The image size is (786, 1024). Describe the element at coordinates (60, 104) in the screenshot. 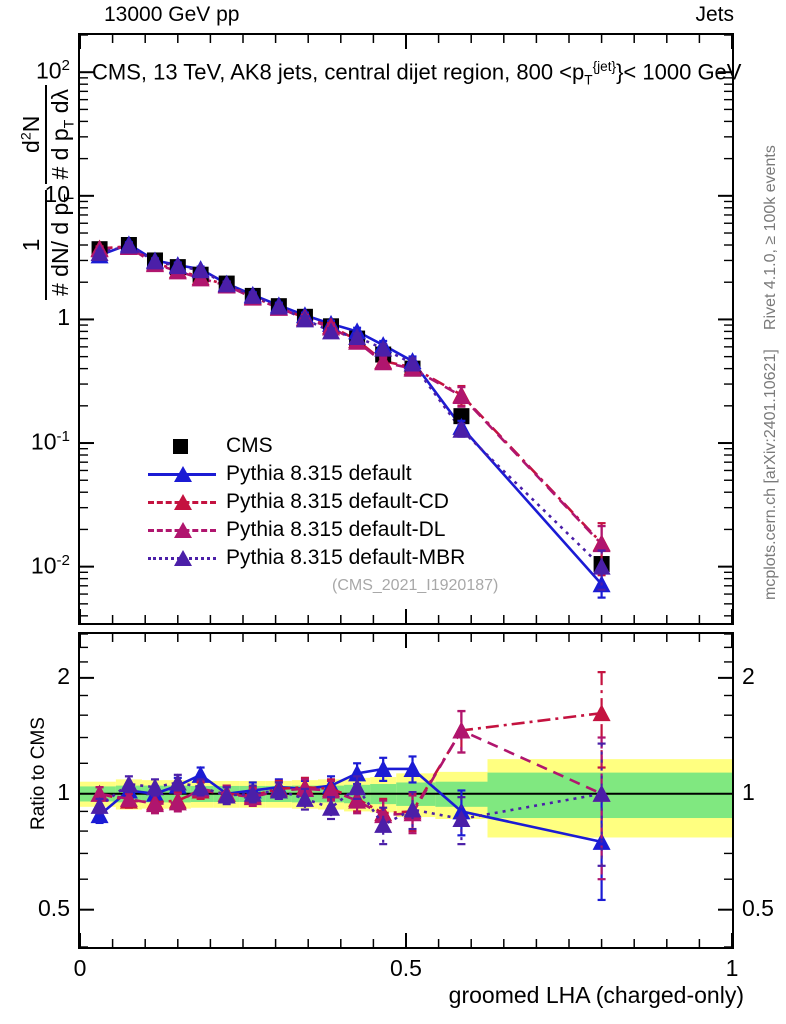

I see `ylabel-den2-post: dλ` at that location.